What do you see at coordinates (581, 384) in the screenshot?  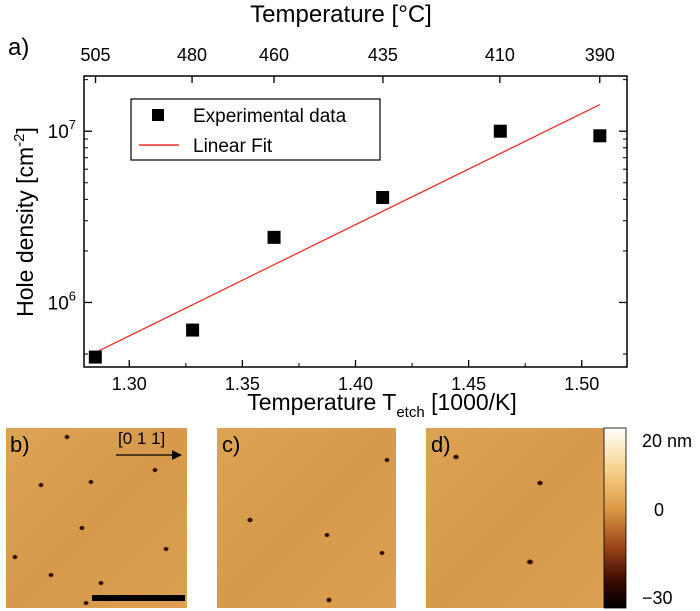 I see `x-tick-label: 1.50` at bounding box center [581, 384].